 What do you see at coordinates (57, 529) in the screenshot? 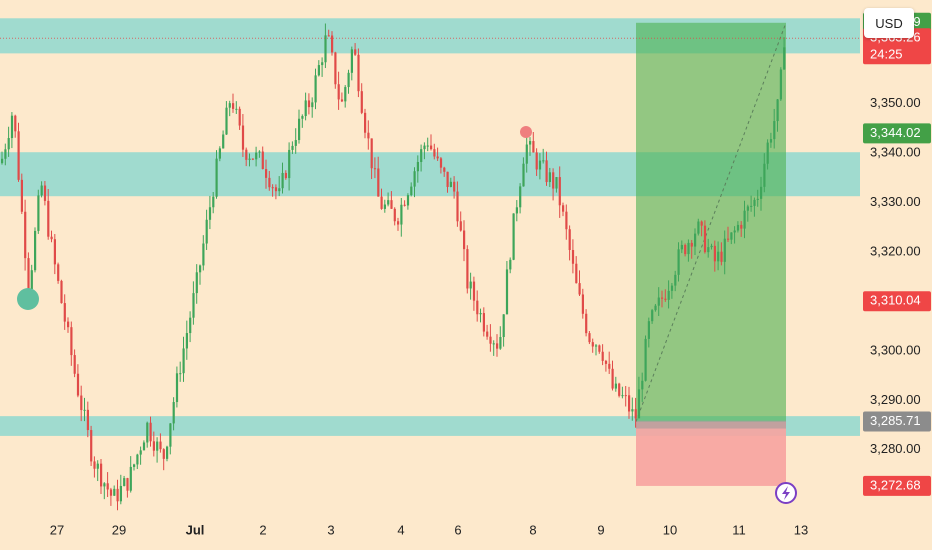
I see `x-tick-label: 27` at bounding box center [57, 529].